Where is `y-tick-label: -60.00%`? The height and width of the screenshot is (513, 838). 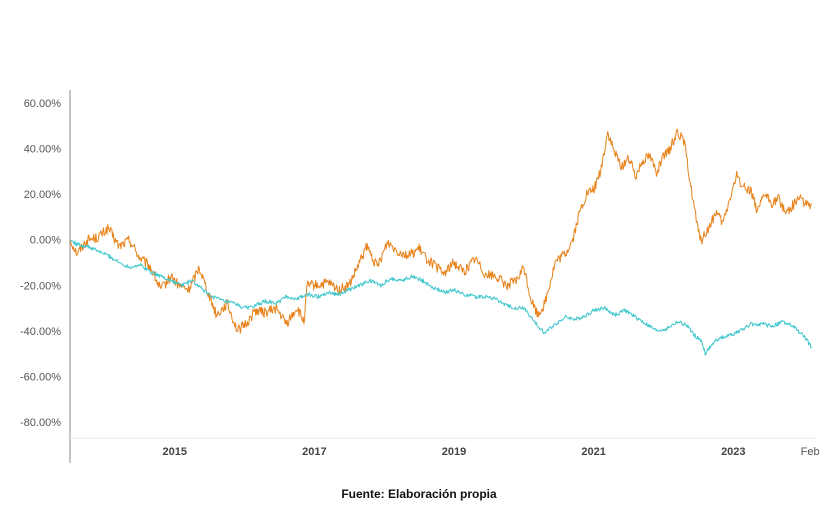 y-tick-label: -60.00% is located at coordinates (40, 377).